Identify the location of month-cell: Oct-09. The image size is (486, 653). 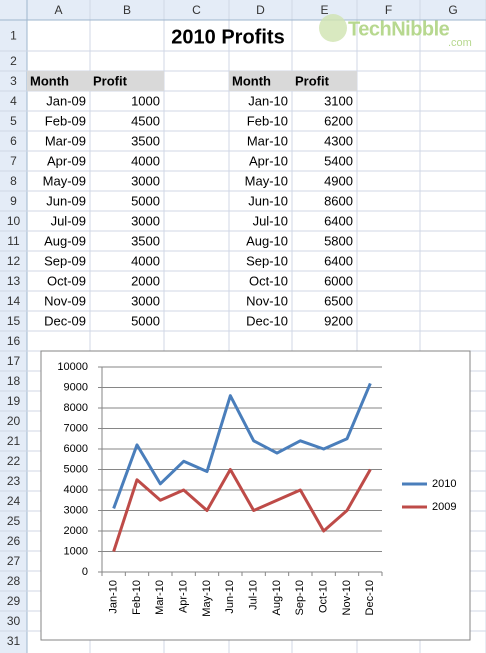
(66, 280).